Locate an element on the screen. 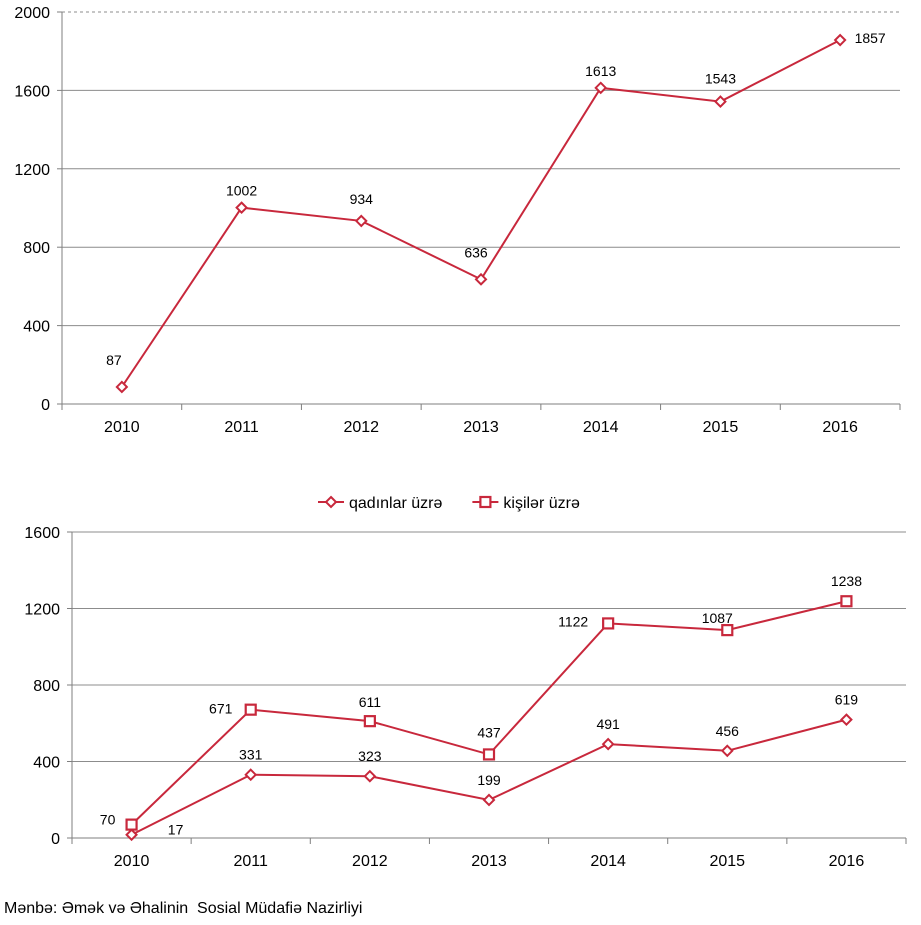  chart1-series-1-data-label: 1543 is located at coordinates (720, 79).